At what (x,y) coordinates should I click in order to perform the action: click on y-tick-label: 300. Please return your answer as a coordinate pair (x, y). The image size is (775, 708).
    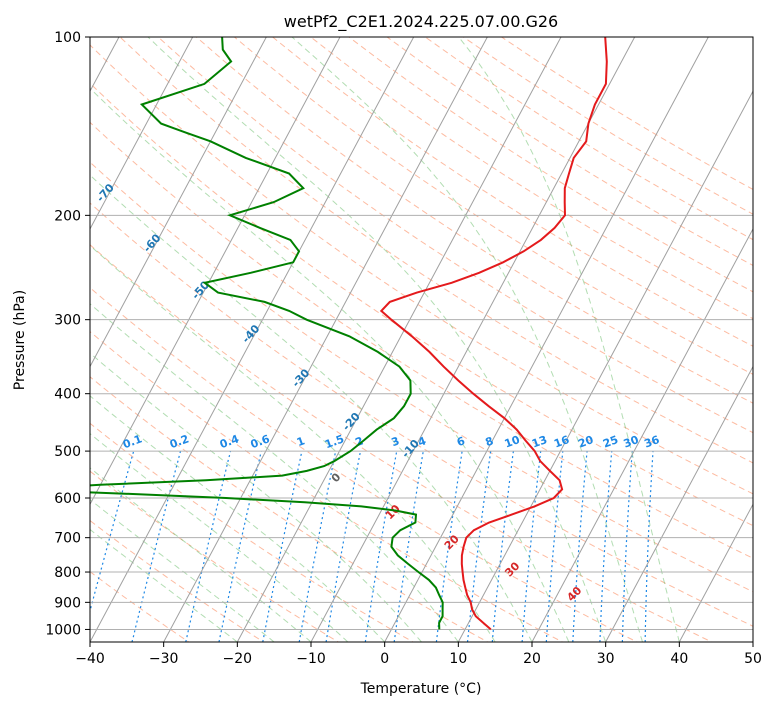
    Looking at the image, I should click on (67, 321).